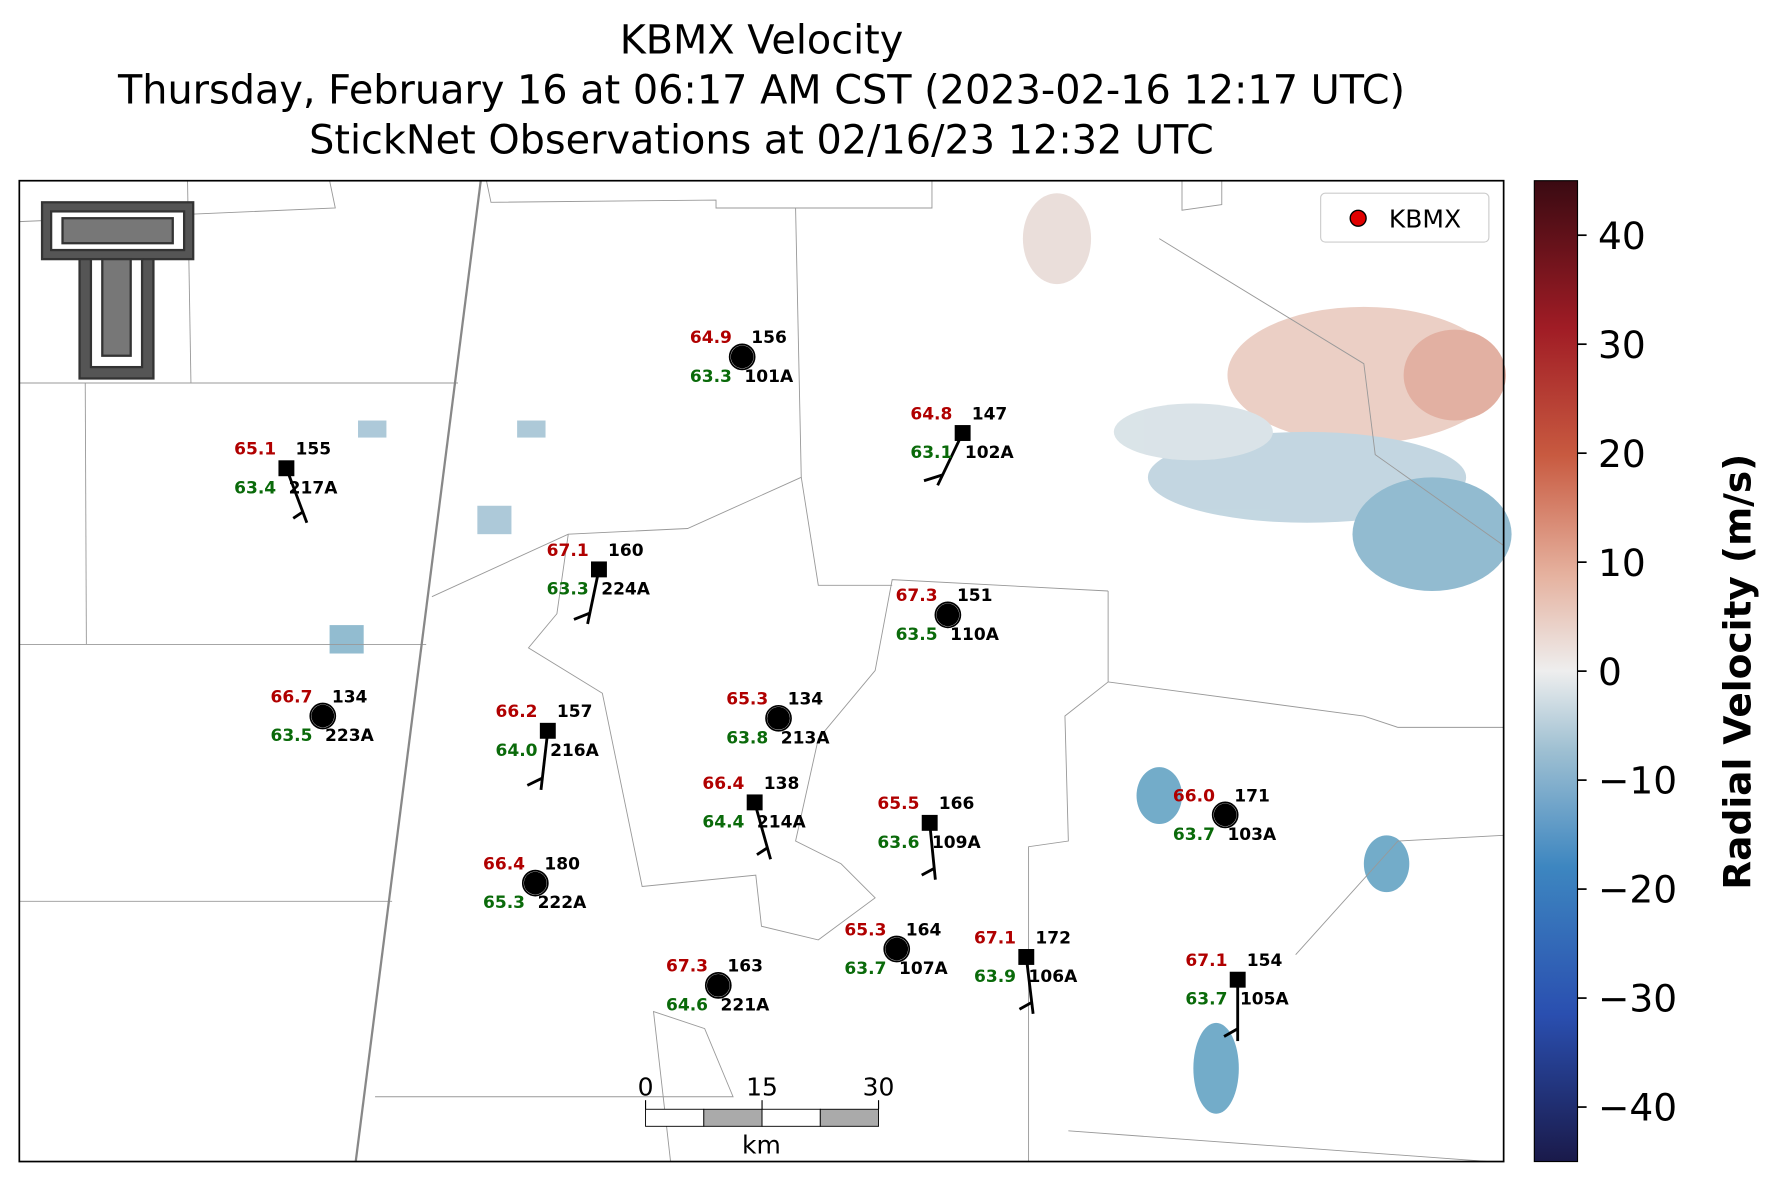  Describe the element at coordinates (291, 697) in the screenshot. I see `temperature: 66.7` at that location.